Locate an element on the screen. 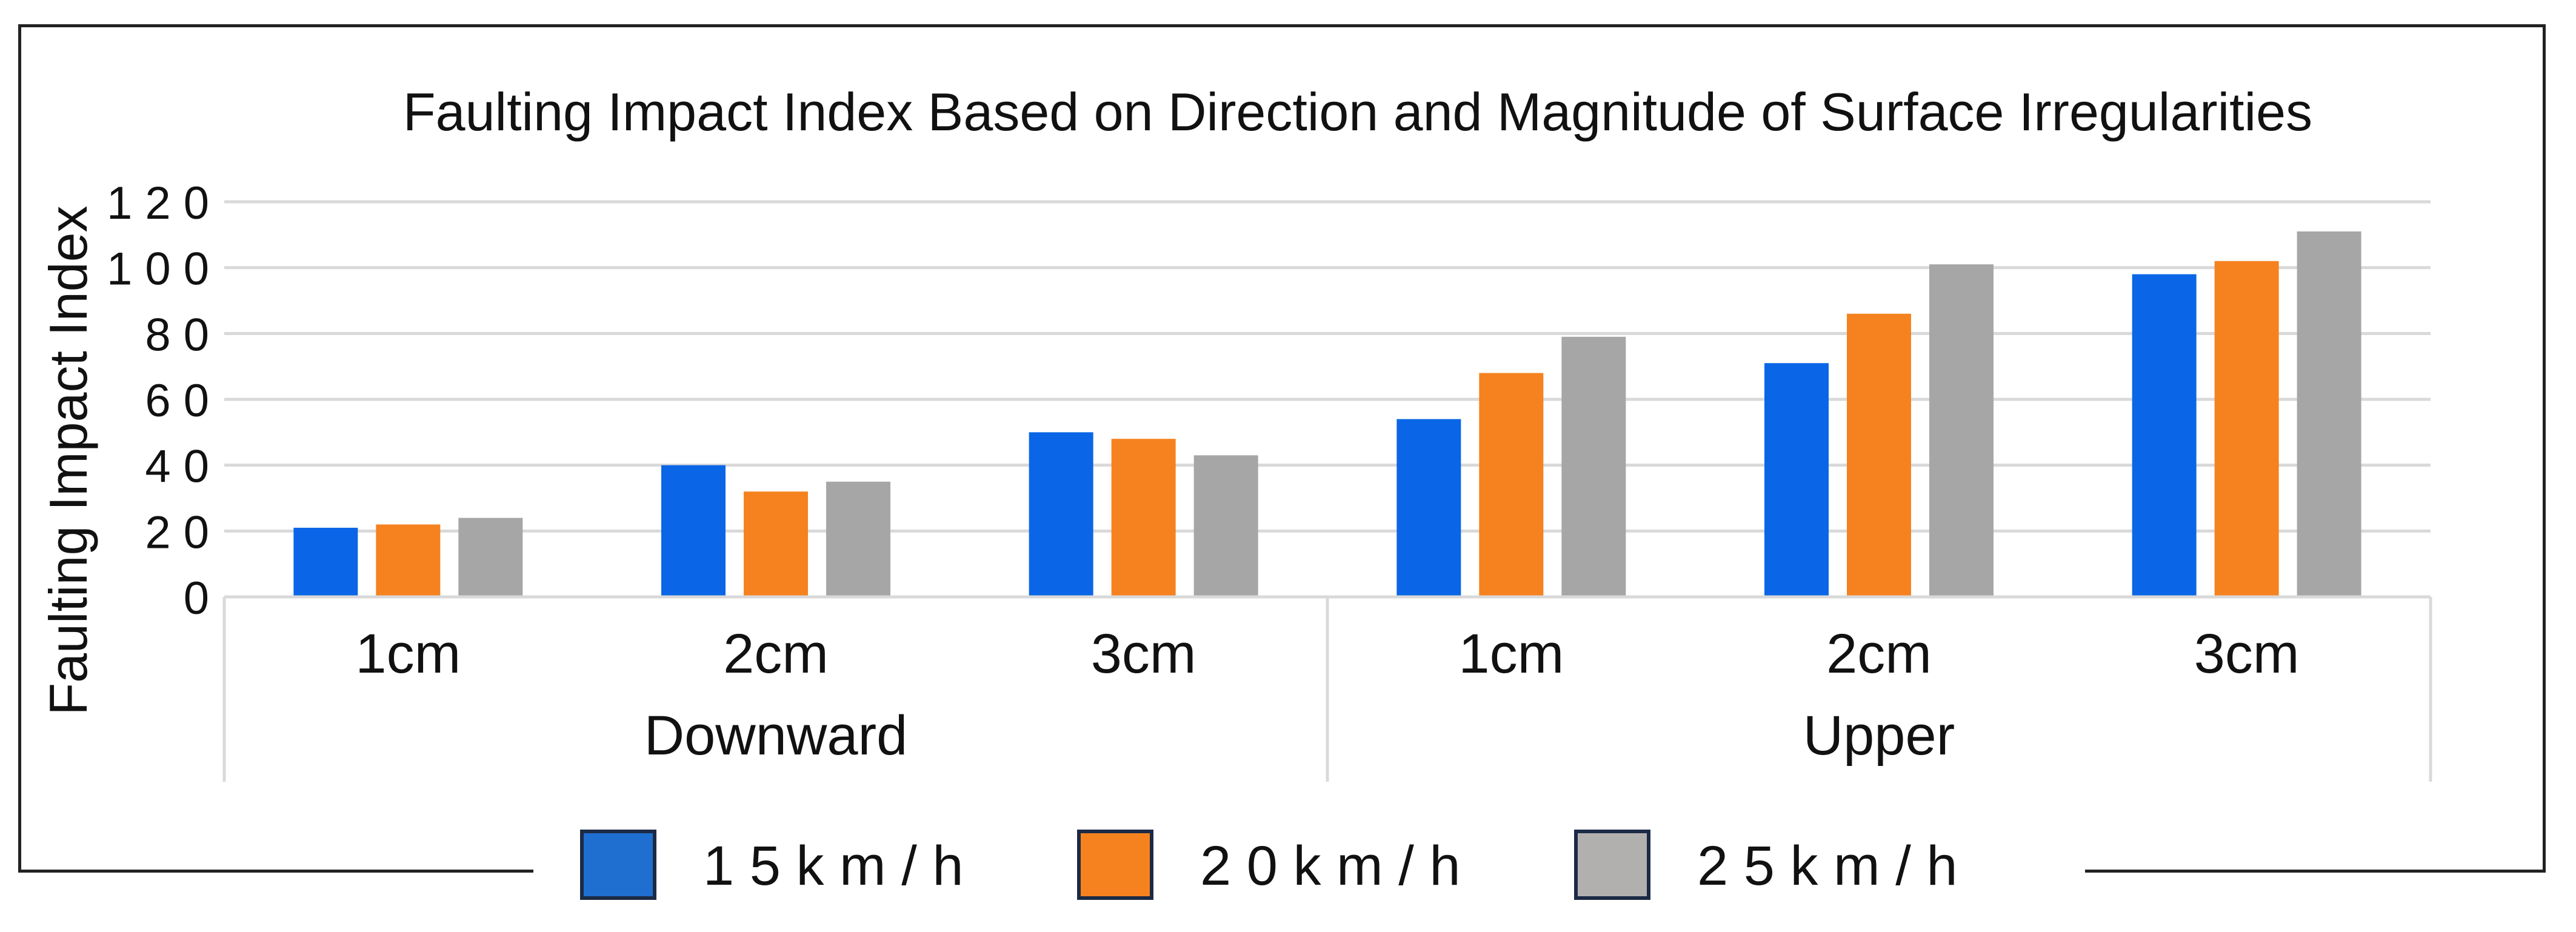 The image size is (2576, 932). legend: 1 5 k m / h 2 0 k m / h 2 5 k m / h is located at coordinates (1309, 866).